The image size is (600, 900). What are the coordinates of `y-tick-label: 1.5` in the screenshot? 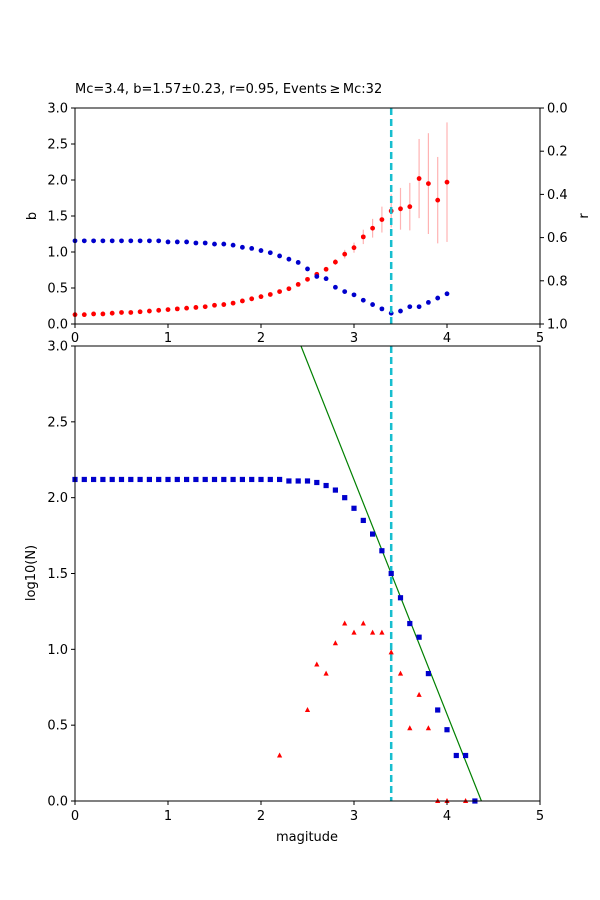 It's located at (57, 574).